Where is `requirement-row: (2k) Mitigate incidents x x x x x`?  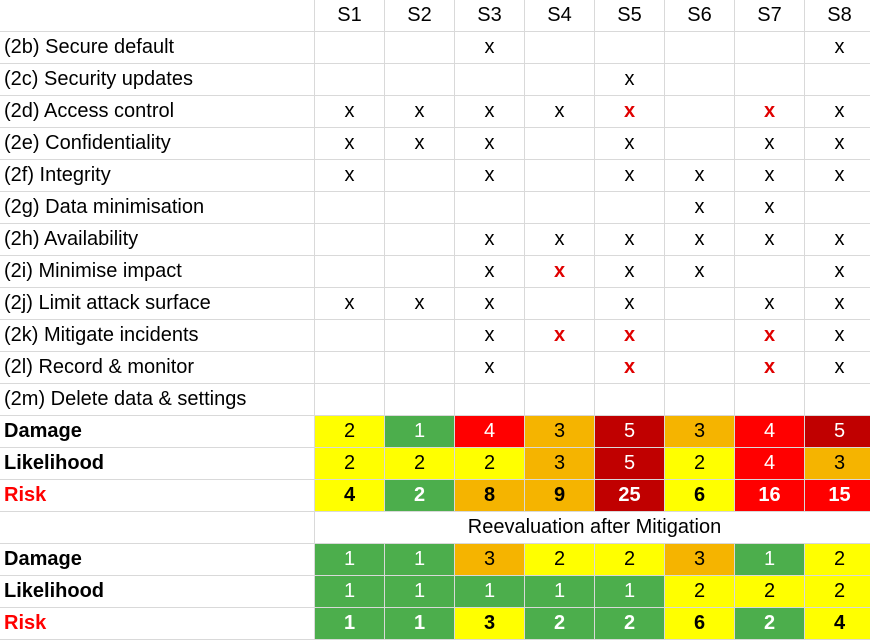 requirement-row: (2k) Mitigate incidents x x x x x is located at coordinates (435, 335).